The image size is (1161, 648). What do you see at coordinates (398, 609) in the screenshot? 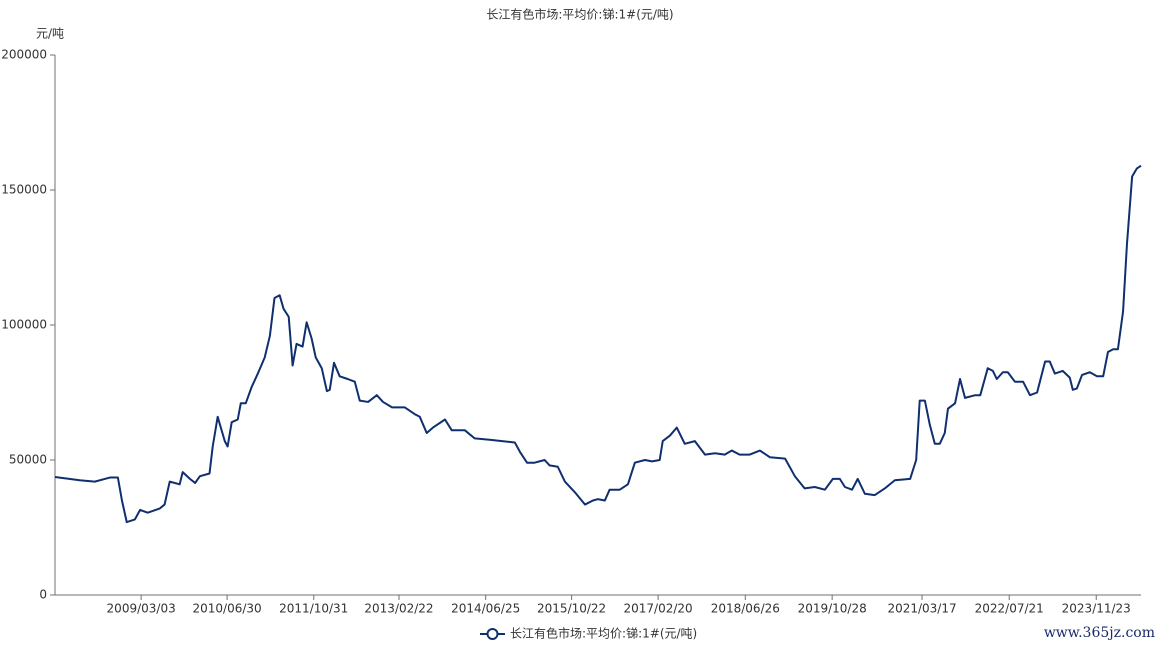
I see `x-tick-label: 2013/02/22` at bounding box center [398, 609].